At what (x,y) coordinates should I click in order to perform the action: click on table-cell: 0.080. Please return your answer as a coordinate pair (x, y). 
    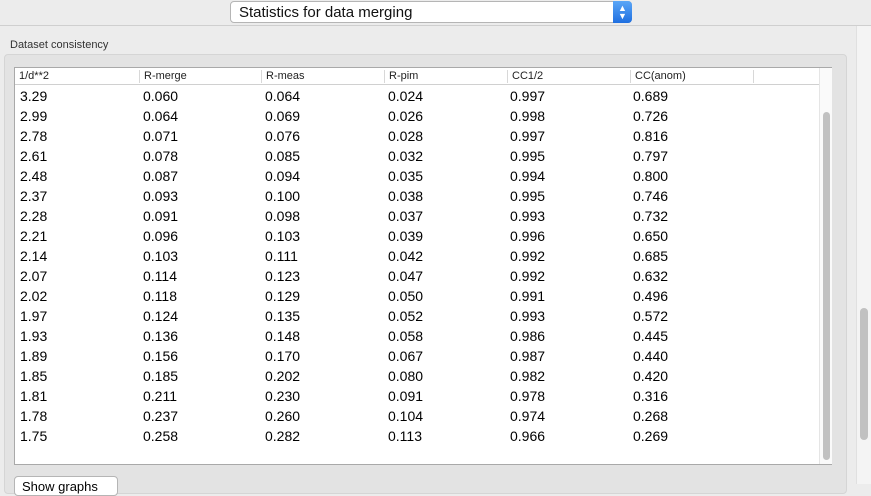
    Looking at the image, I should click on (406, 376).